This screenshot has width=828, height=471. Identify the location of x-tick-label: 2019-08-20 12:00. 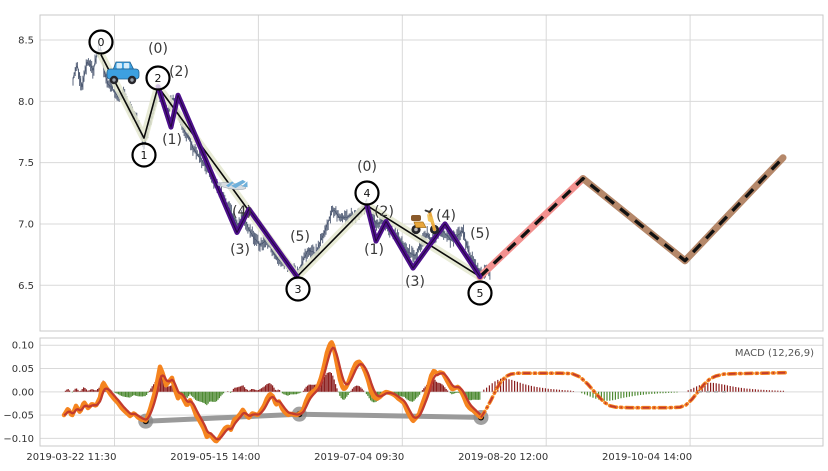
(503, 457).